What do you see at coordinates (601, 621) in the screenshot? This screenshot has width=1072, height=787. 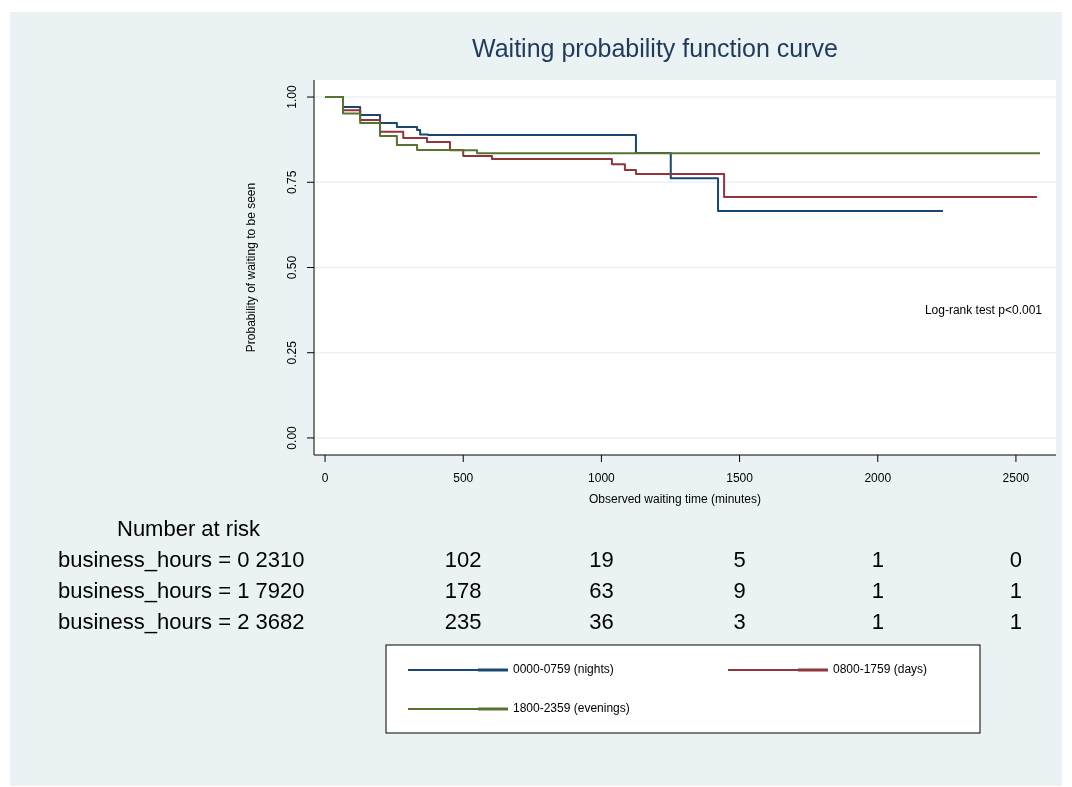 I see `text: 36` at bounding box center [601, 621].